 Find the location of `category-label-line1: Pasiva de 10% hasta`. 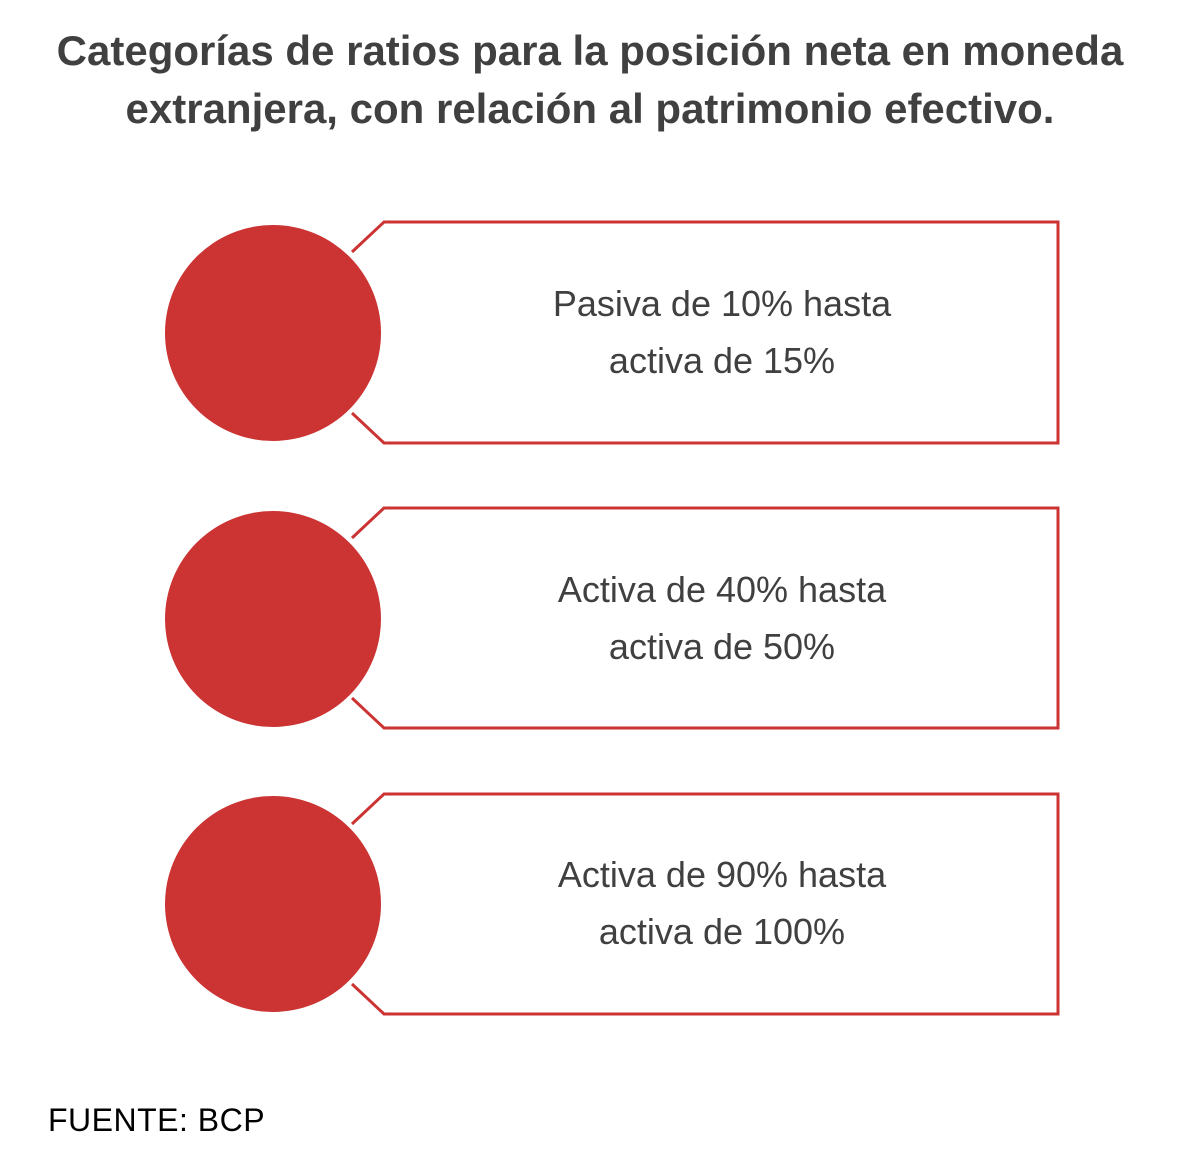

category-label-line1: Pasiva de 10% hasta is located at coordinates (722, 303).